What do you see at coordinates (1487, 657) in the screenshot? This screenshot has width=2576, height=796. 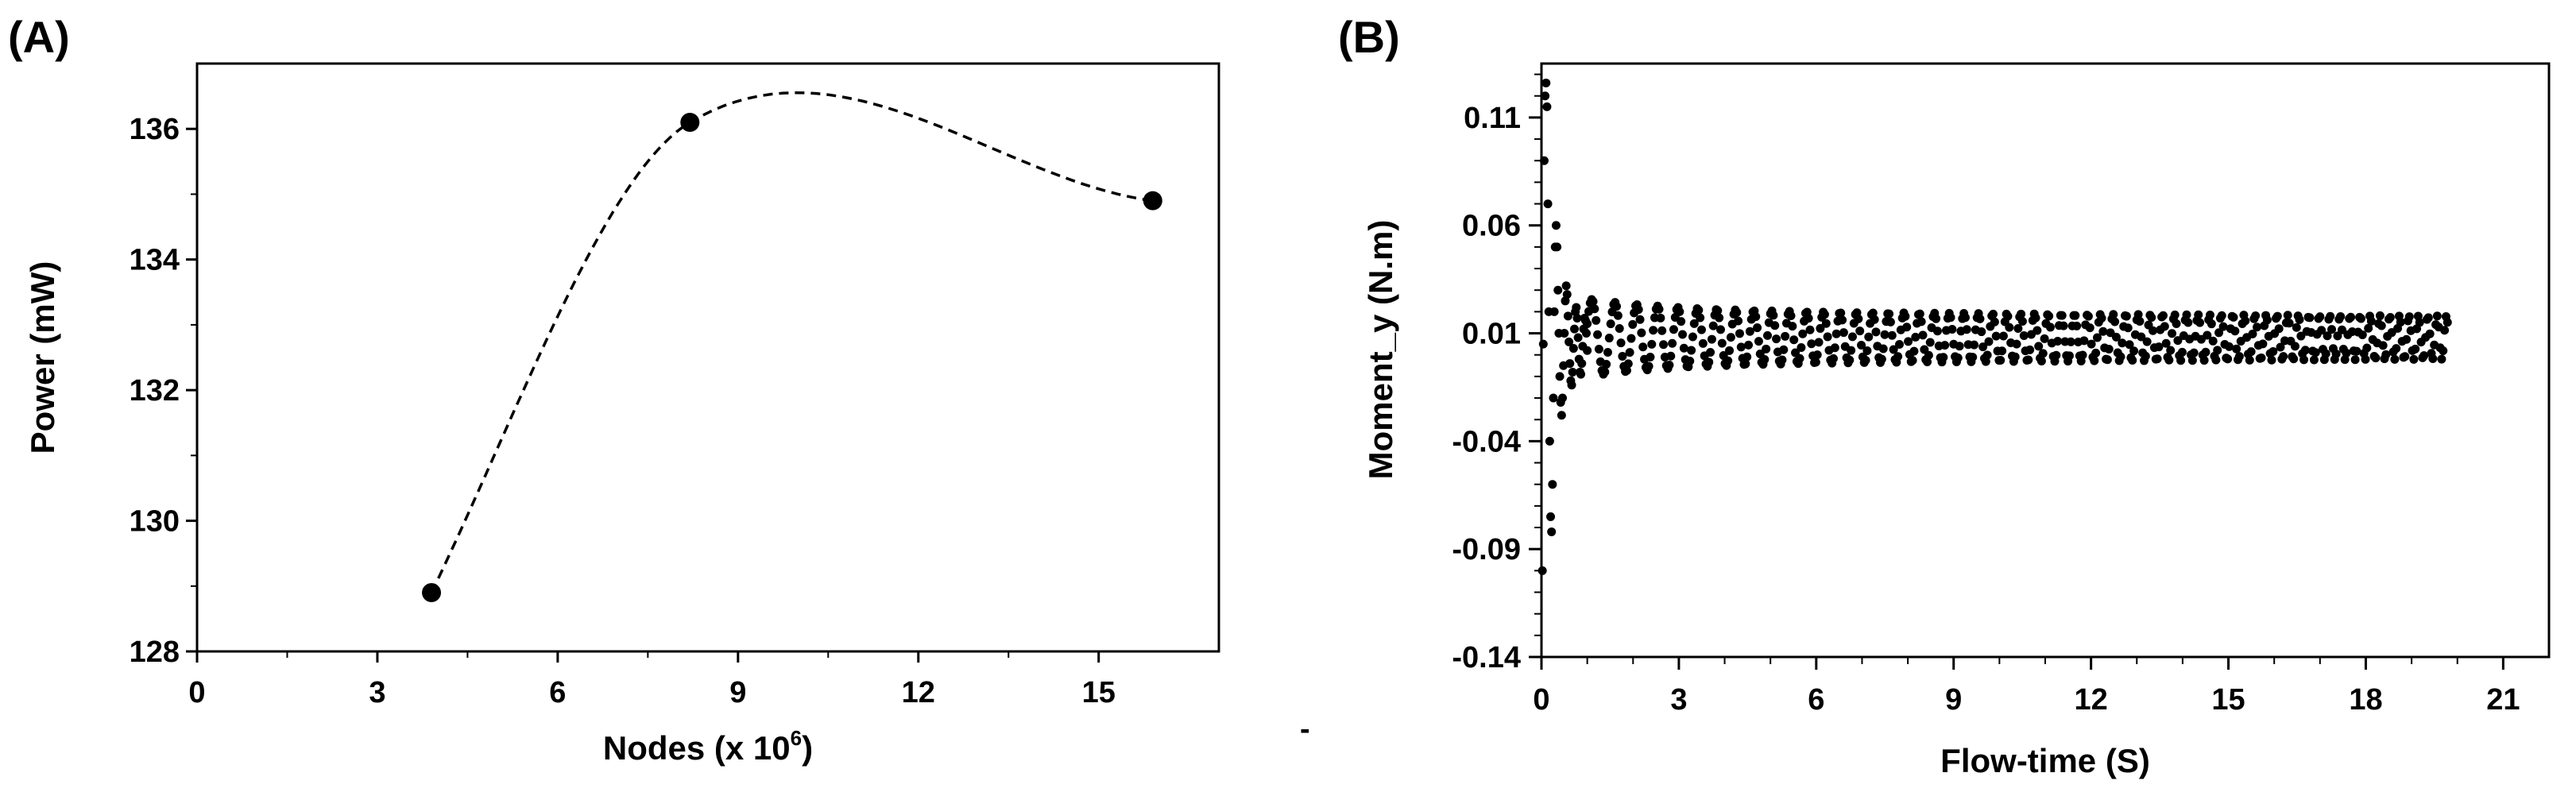 I see `y-tick-label-b: -0.14` at bounding box center [1487, 657].